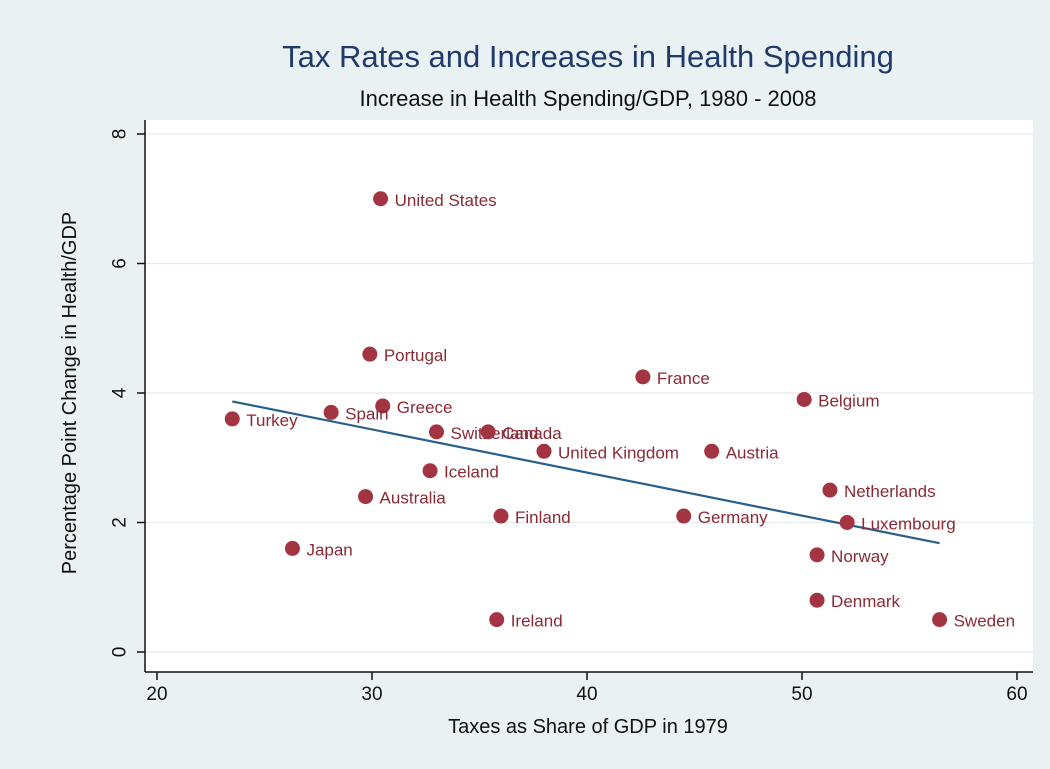  Describe the element at coordinates (156, 694) in the screenshot. I see `x-tick-label: 20` at that location.